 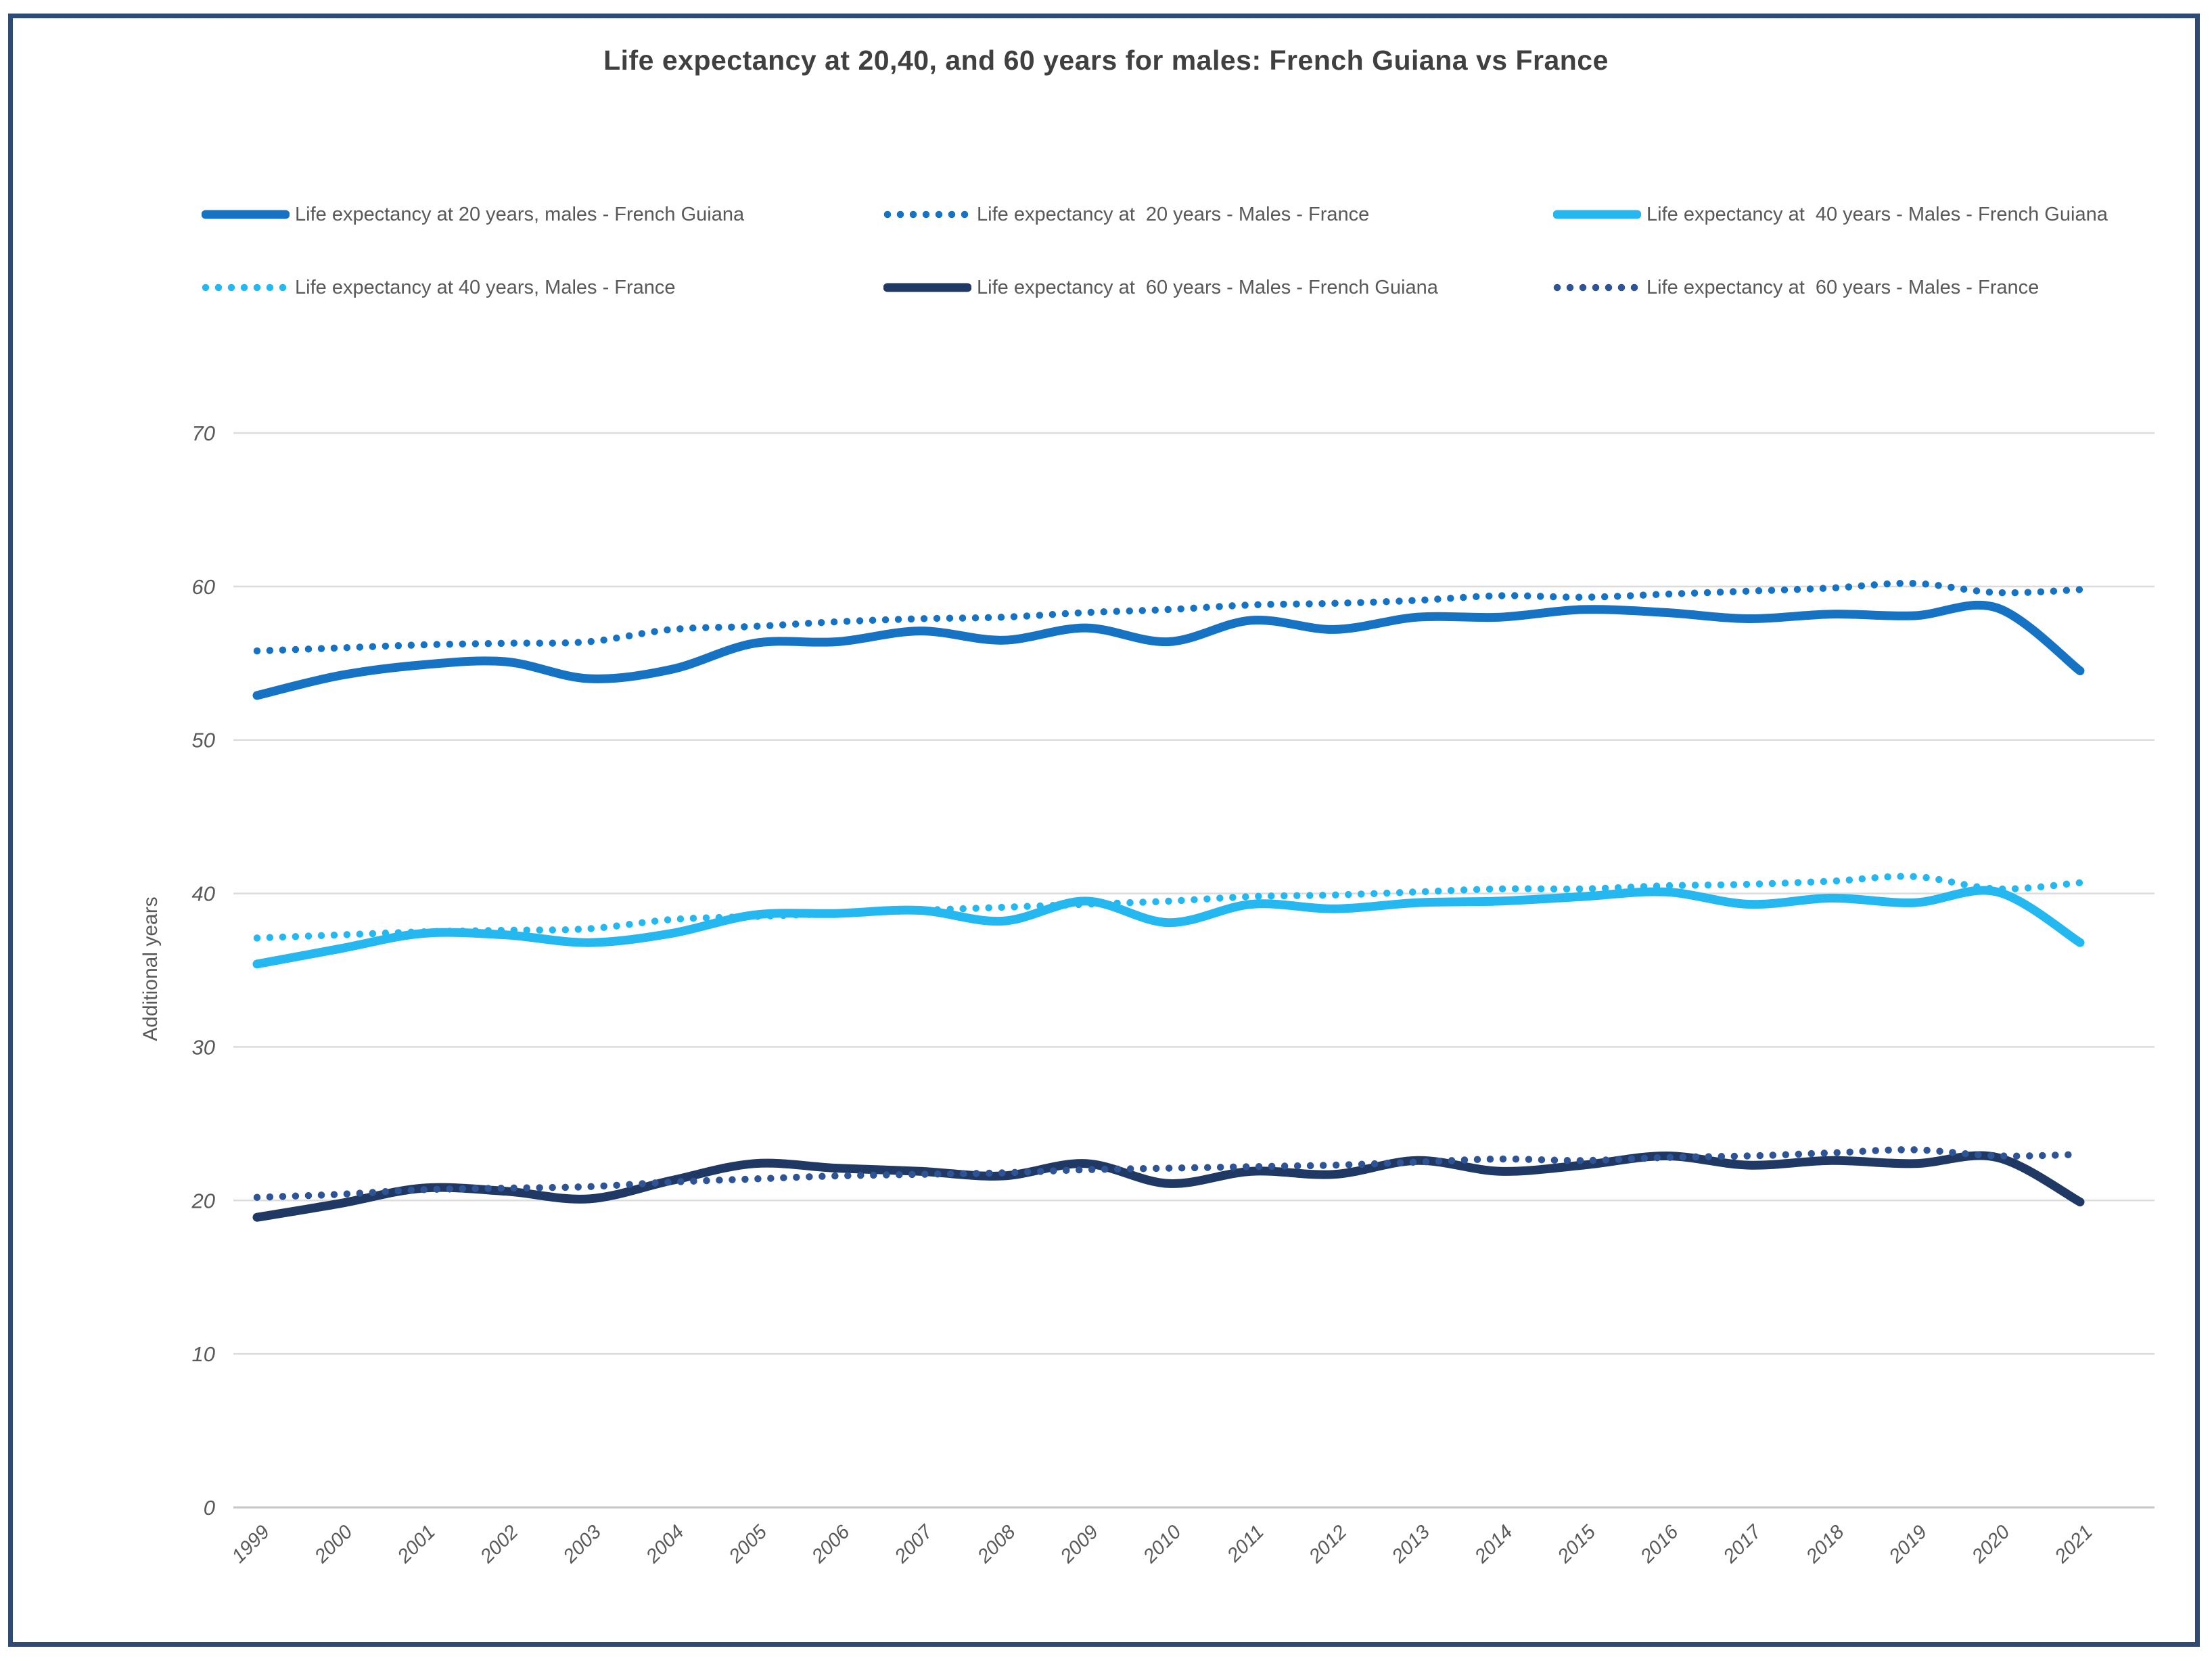 I want to click on x-tick-label: 2010, so click(x=1161, y=1544).